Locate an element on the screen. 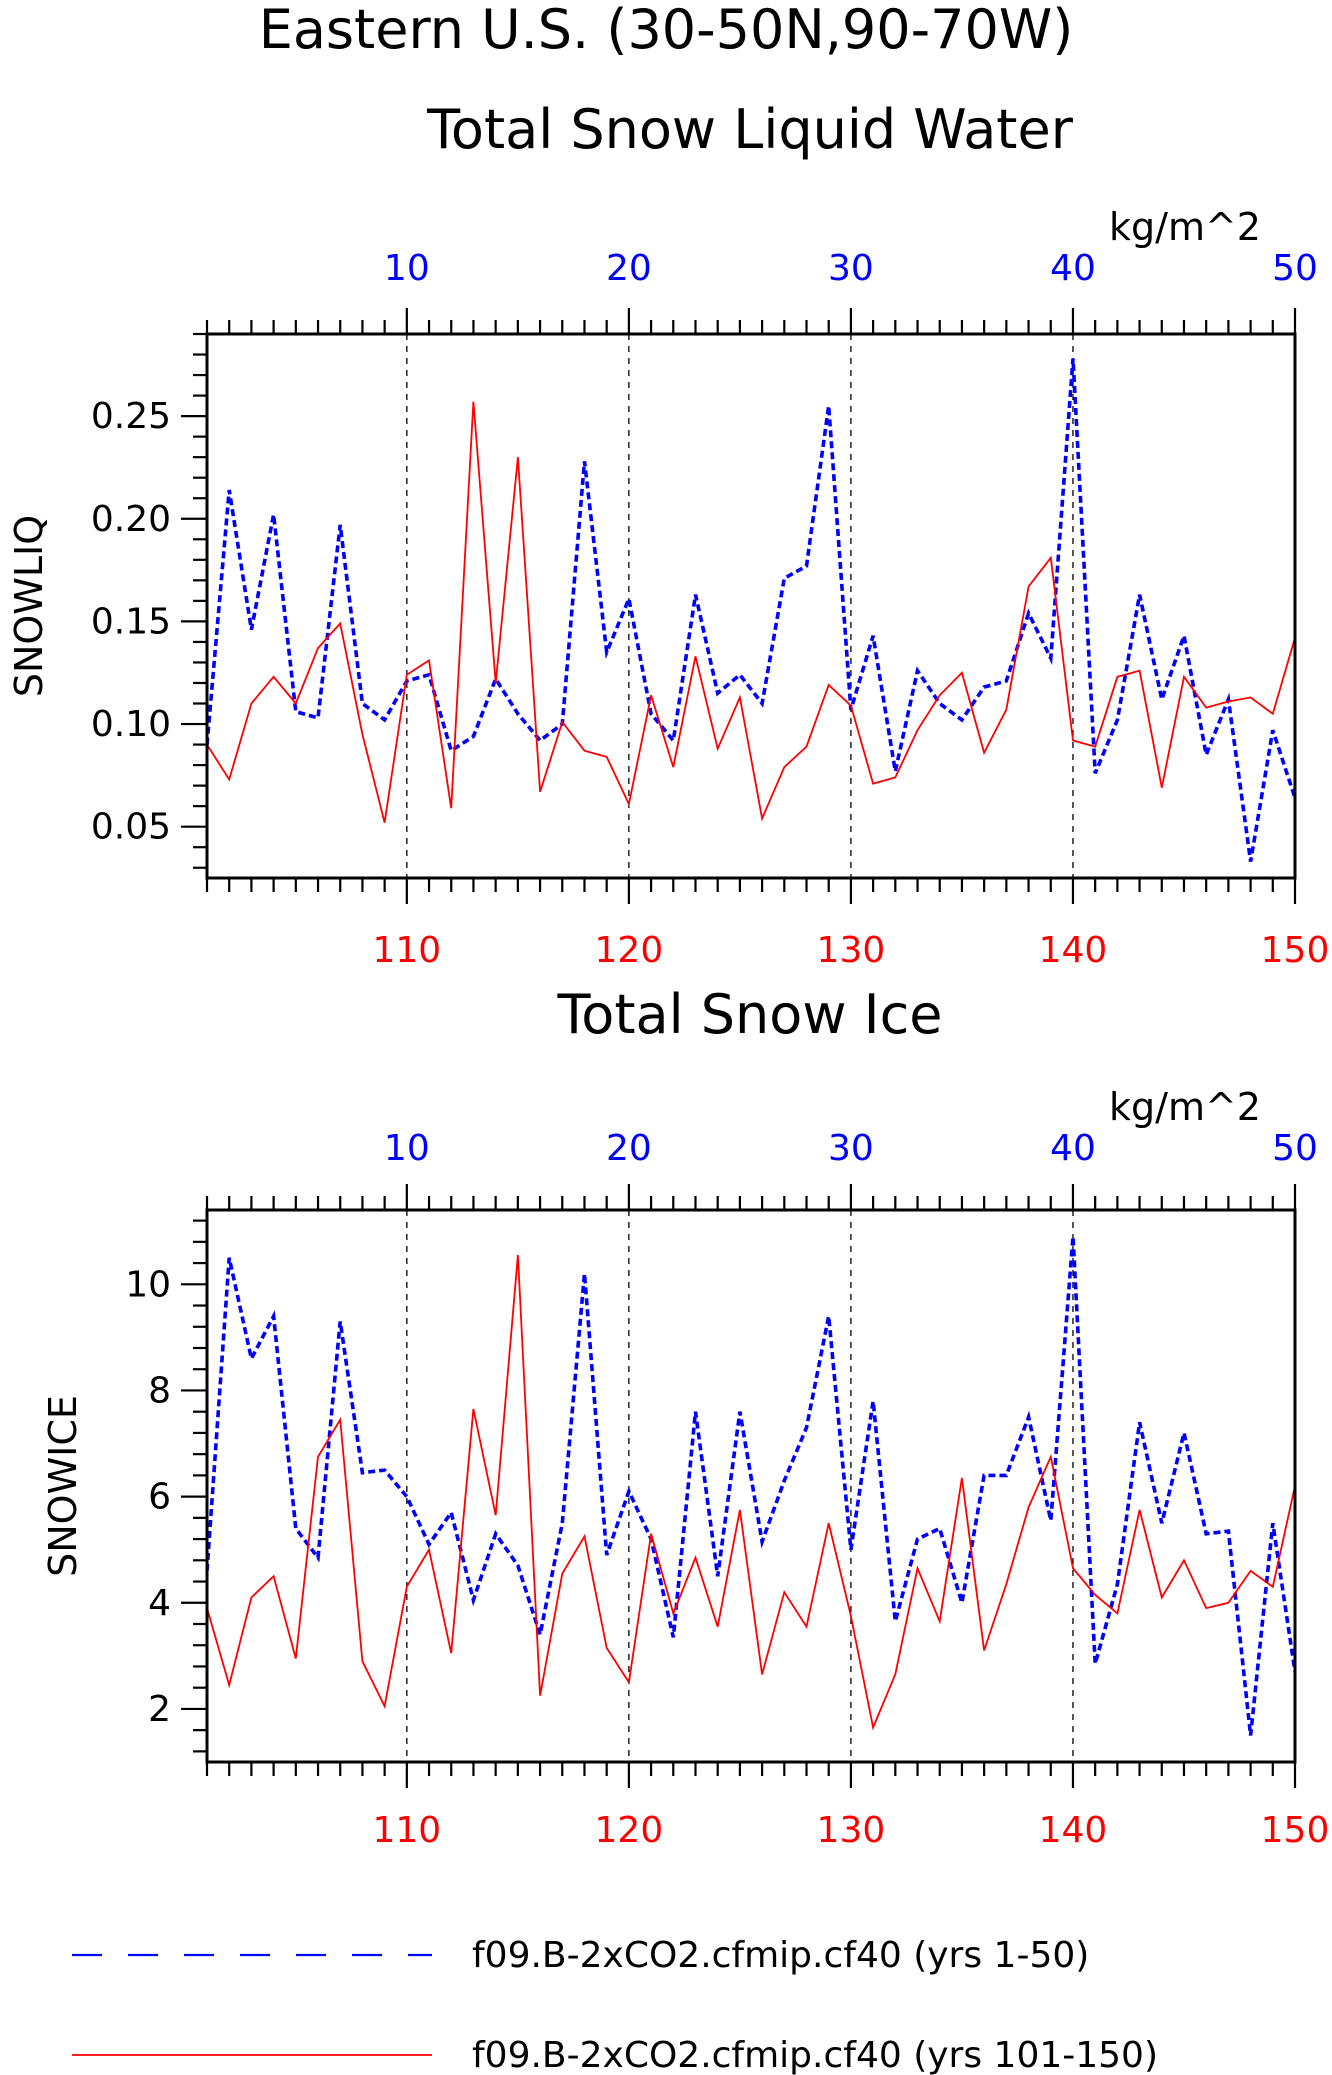  y-tick-label: 2 is located at coordinates (159, 1709).